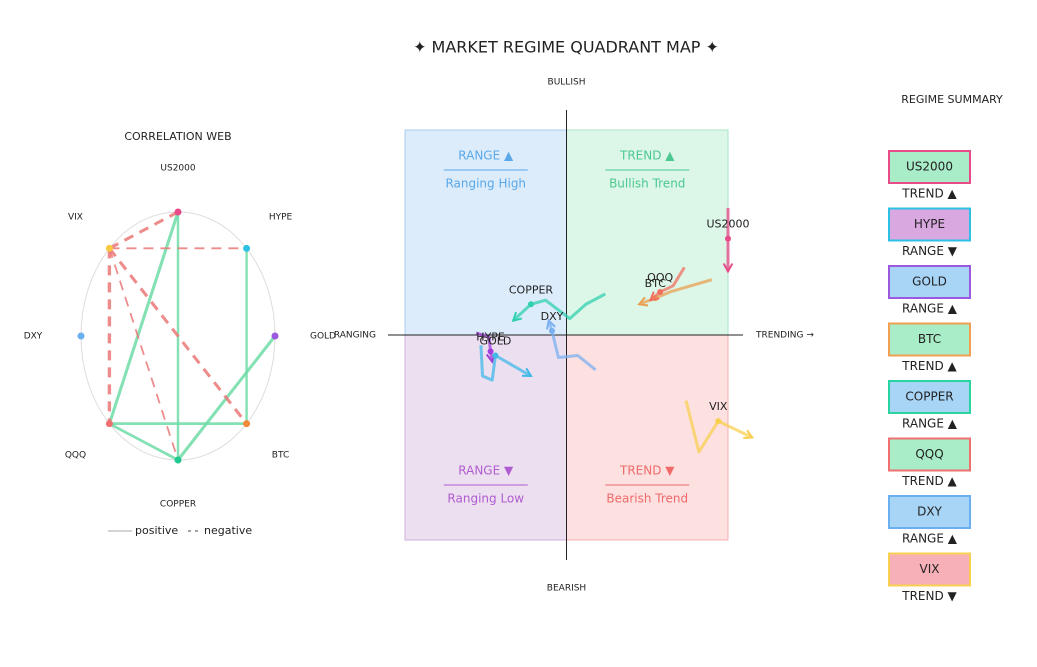 This screenshot has width=1037, height=667. Describe the element at coordinates (485, 499) in the screenshot. I see `quadrant-label: Ranging Low` at that location.